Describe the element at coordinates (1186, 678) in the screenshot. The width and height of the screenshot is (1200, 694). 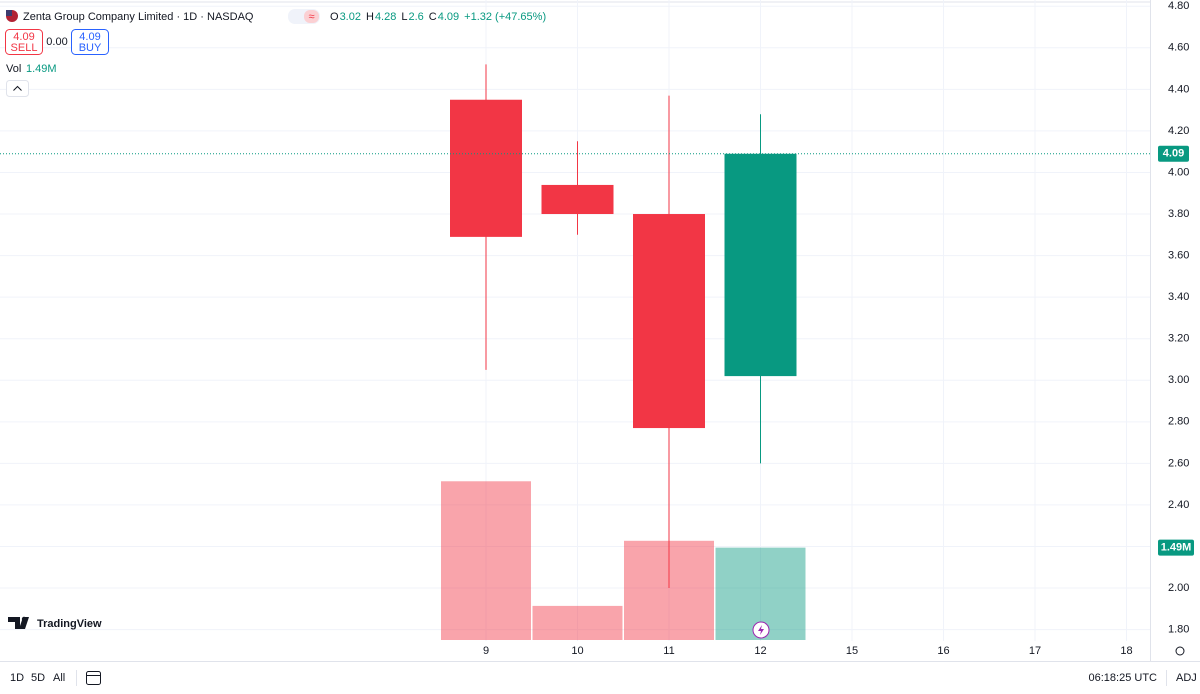
I see `adjust-button: ADJ` at that location.